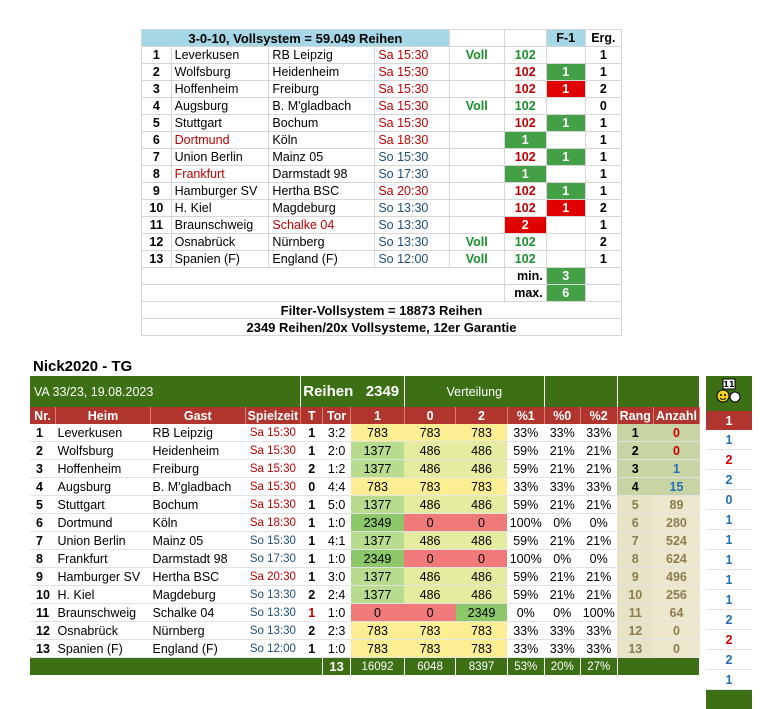 The height and width of the screenshot is (709, 774). I want to click on side-row: 2, so click(729, 480).